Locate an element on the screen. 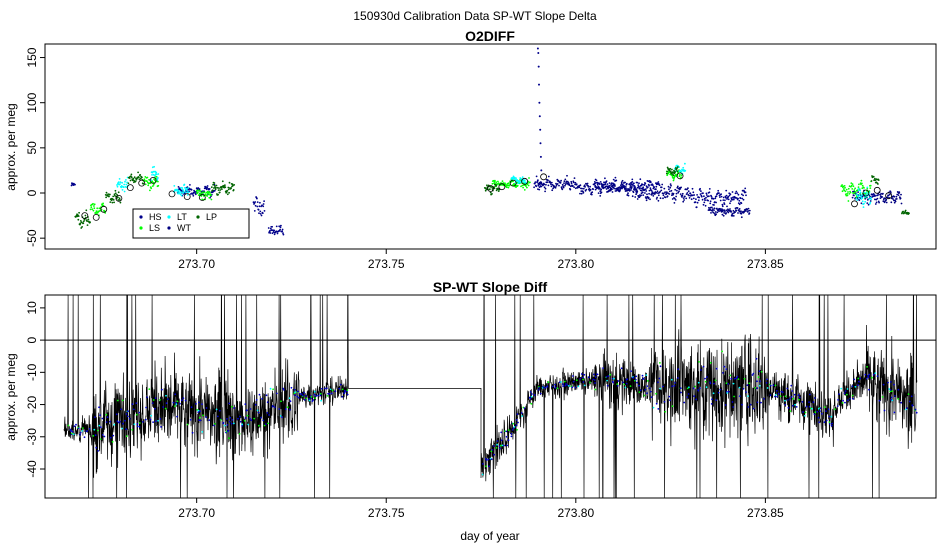 This screenshot has height=550, width=950. spike-point is located at coordinates (540, 129).